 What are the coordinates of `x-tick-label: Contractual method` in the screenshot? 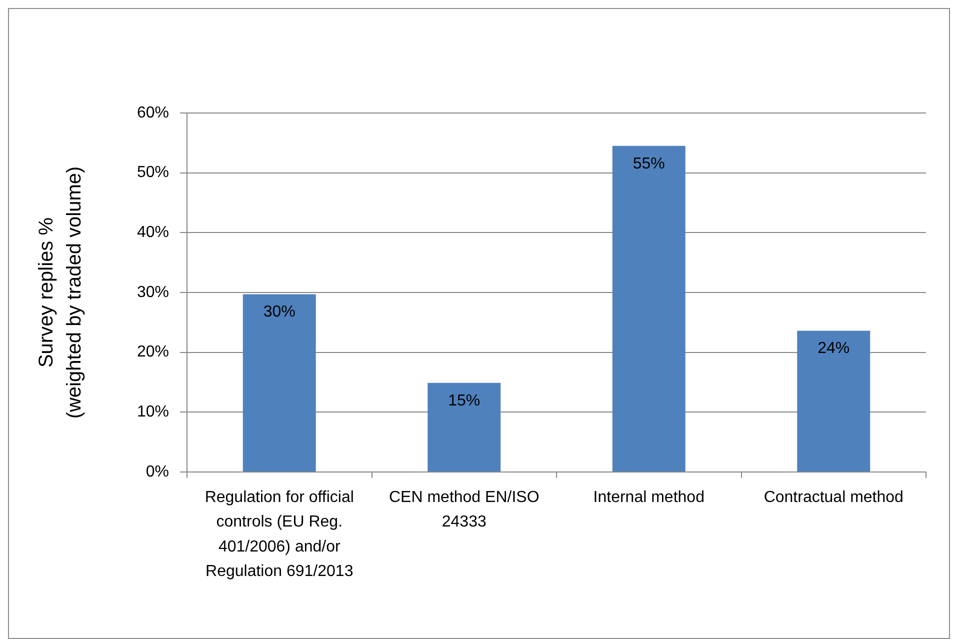 It's located at (834, 497).